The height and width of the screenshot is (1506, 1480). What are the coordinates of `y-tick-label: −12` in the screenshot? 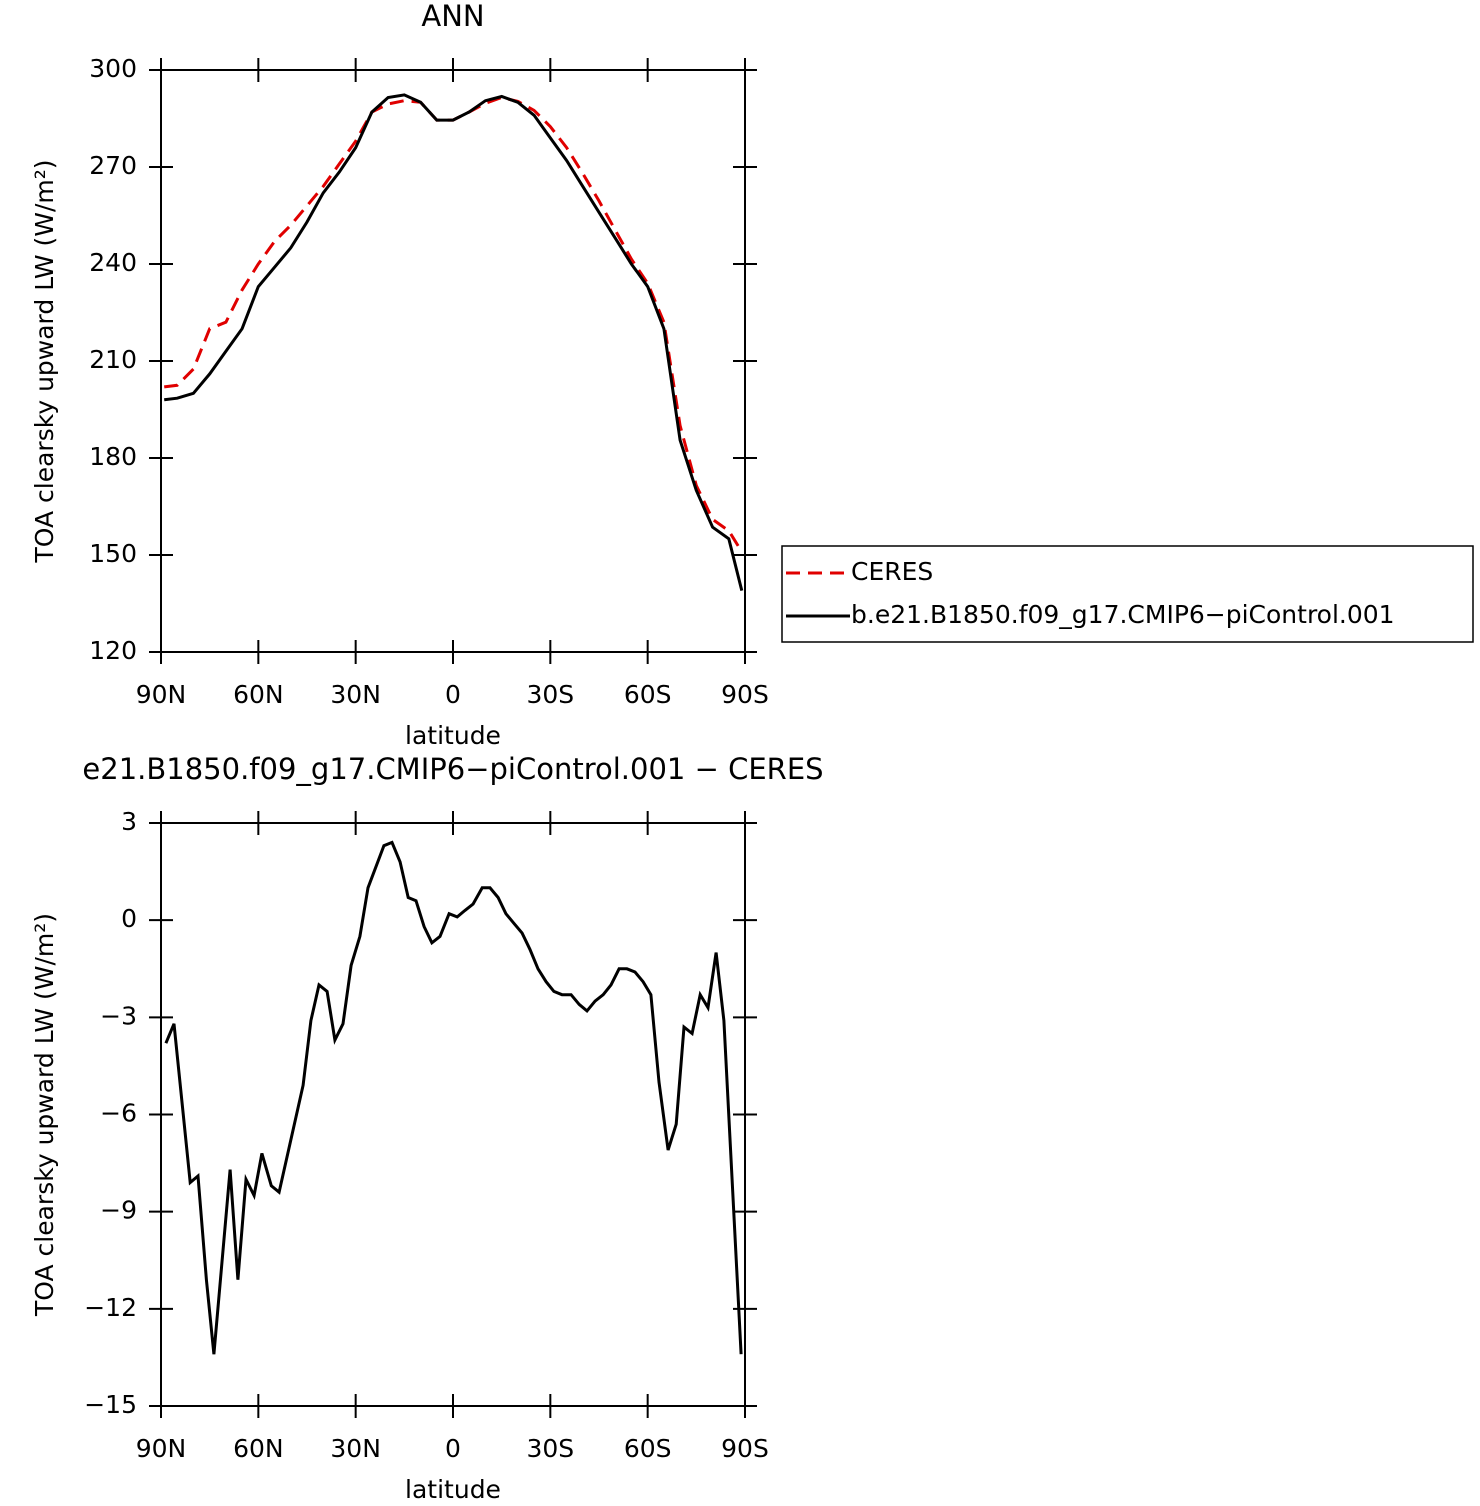 It's located at (110, 1307).